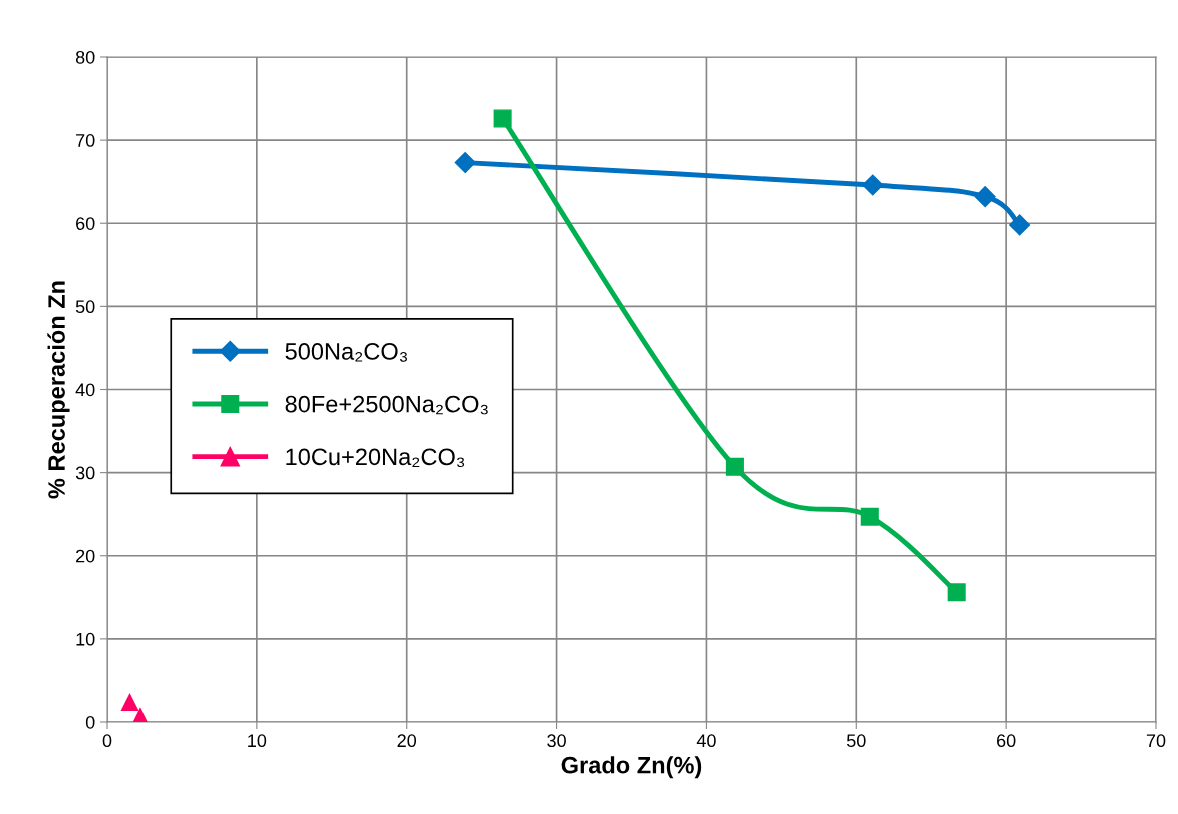  Describe the element at coordinates (85, 57) in the screenshot. I see `y-tick-label: 80` at that location.